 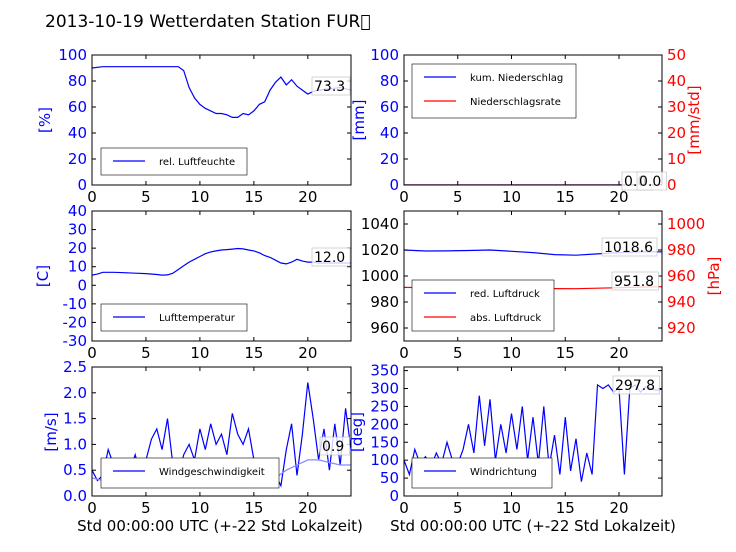 What do you see at coordinates (197, 318) in the screenshot?
I see `legend-label: Lufttemperatur` at bounding box center [197, 318].